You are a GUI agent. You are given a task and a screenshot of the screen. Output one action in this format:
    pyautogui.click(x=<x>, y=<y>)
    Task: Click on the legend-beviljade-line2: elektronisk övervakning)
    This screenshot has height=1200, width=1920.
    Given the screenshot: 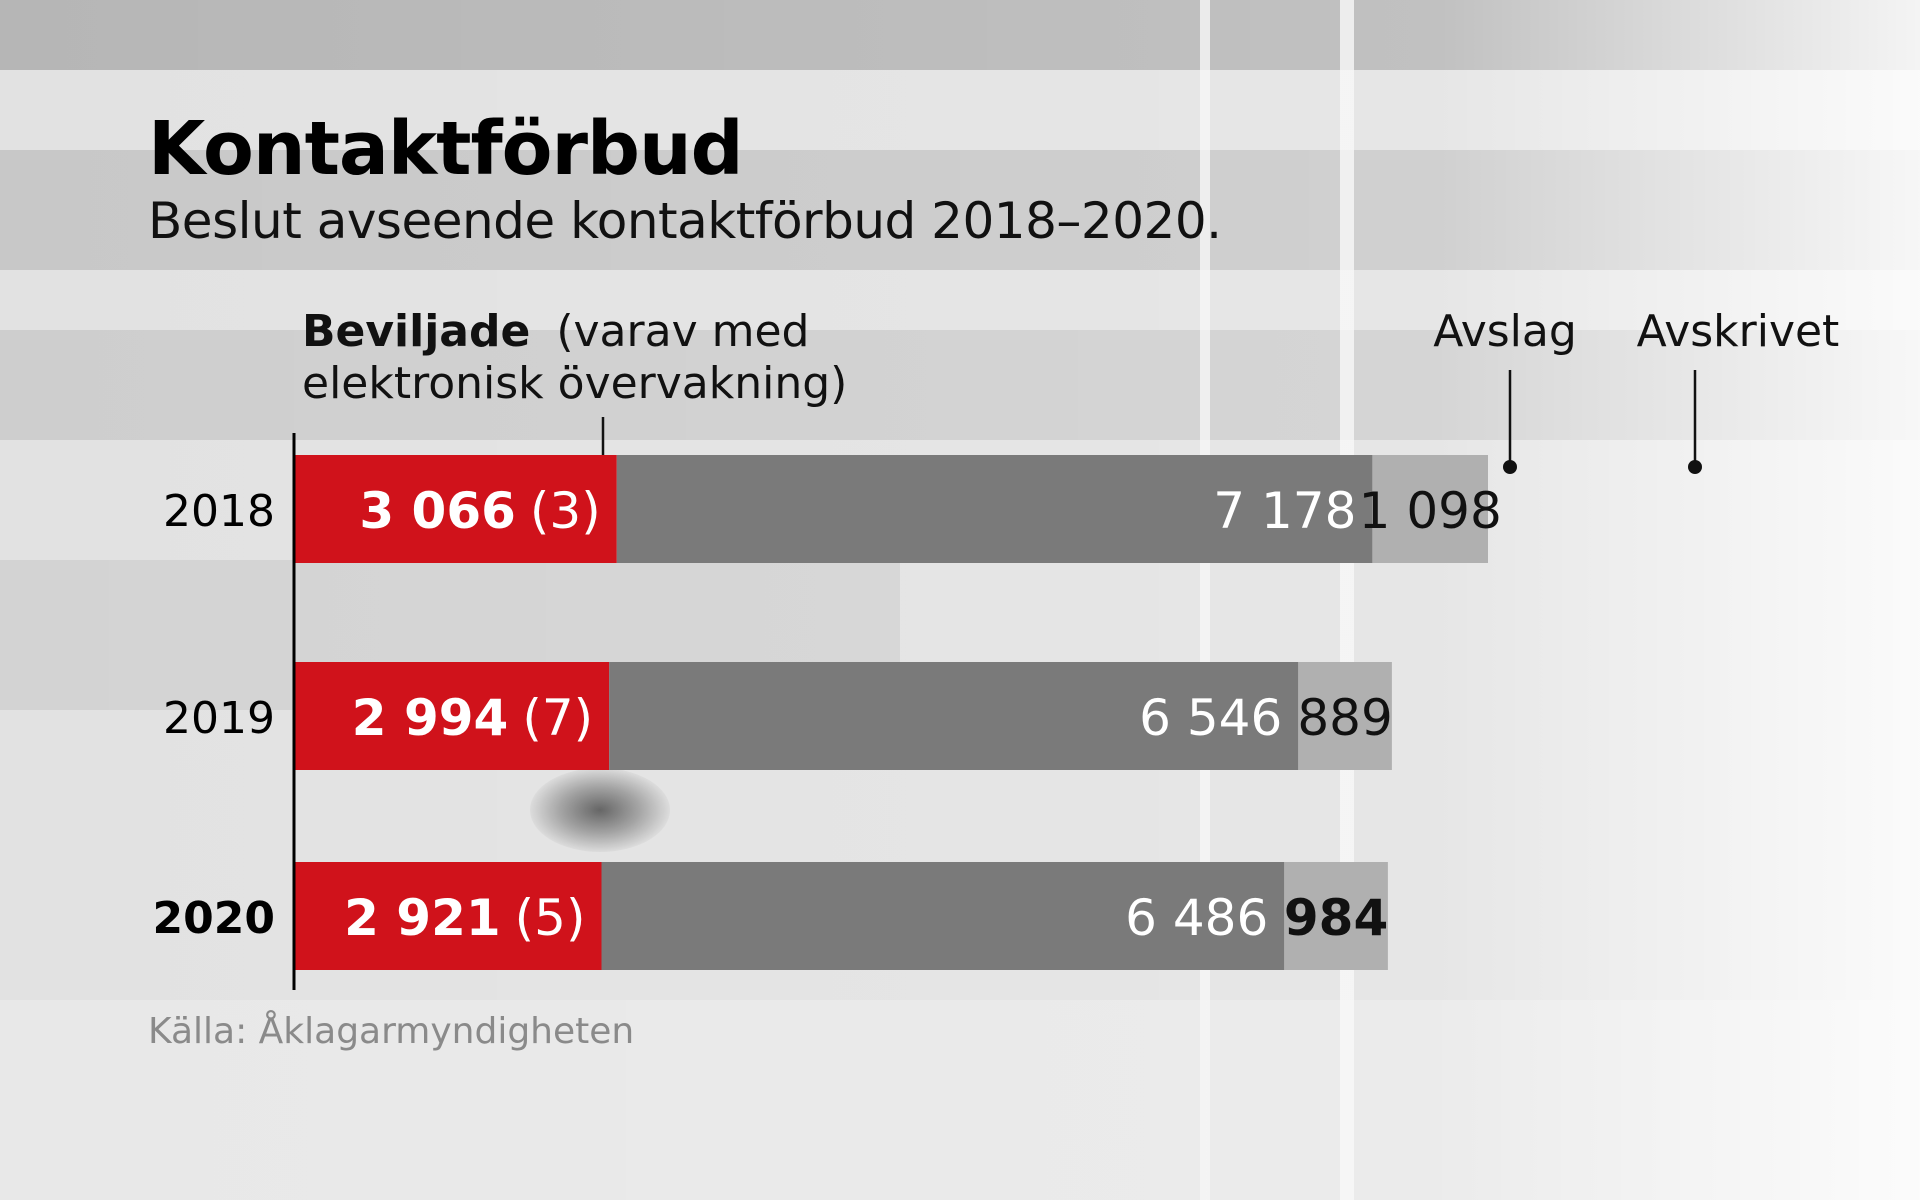 What is the action you would take?
    pyautogui.click(x=574, y=383)
    